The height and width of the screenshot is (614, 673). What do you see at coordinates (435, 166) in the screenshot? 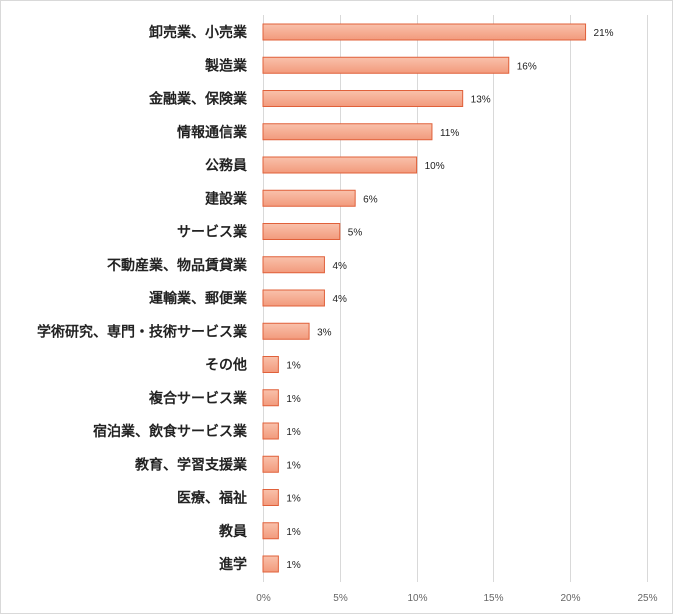
I see `value-label: 10%` at bounding box center [435, 166].